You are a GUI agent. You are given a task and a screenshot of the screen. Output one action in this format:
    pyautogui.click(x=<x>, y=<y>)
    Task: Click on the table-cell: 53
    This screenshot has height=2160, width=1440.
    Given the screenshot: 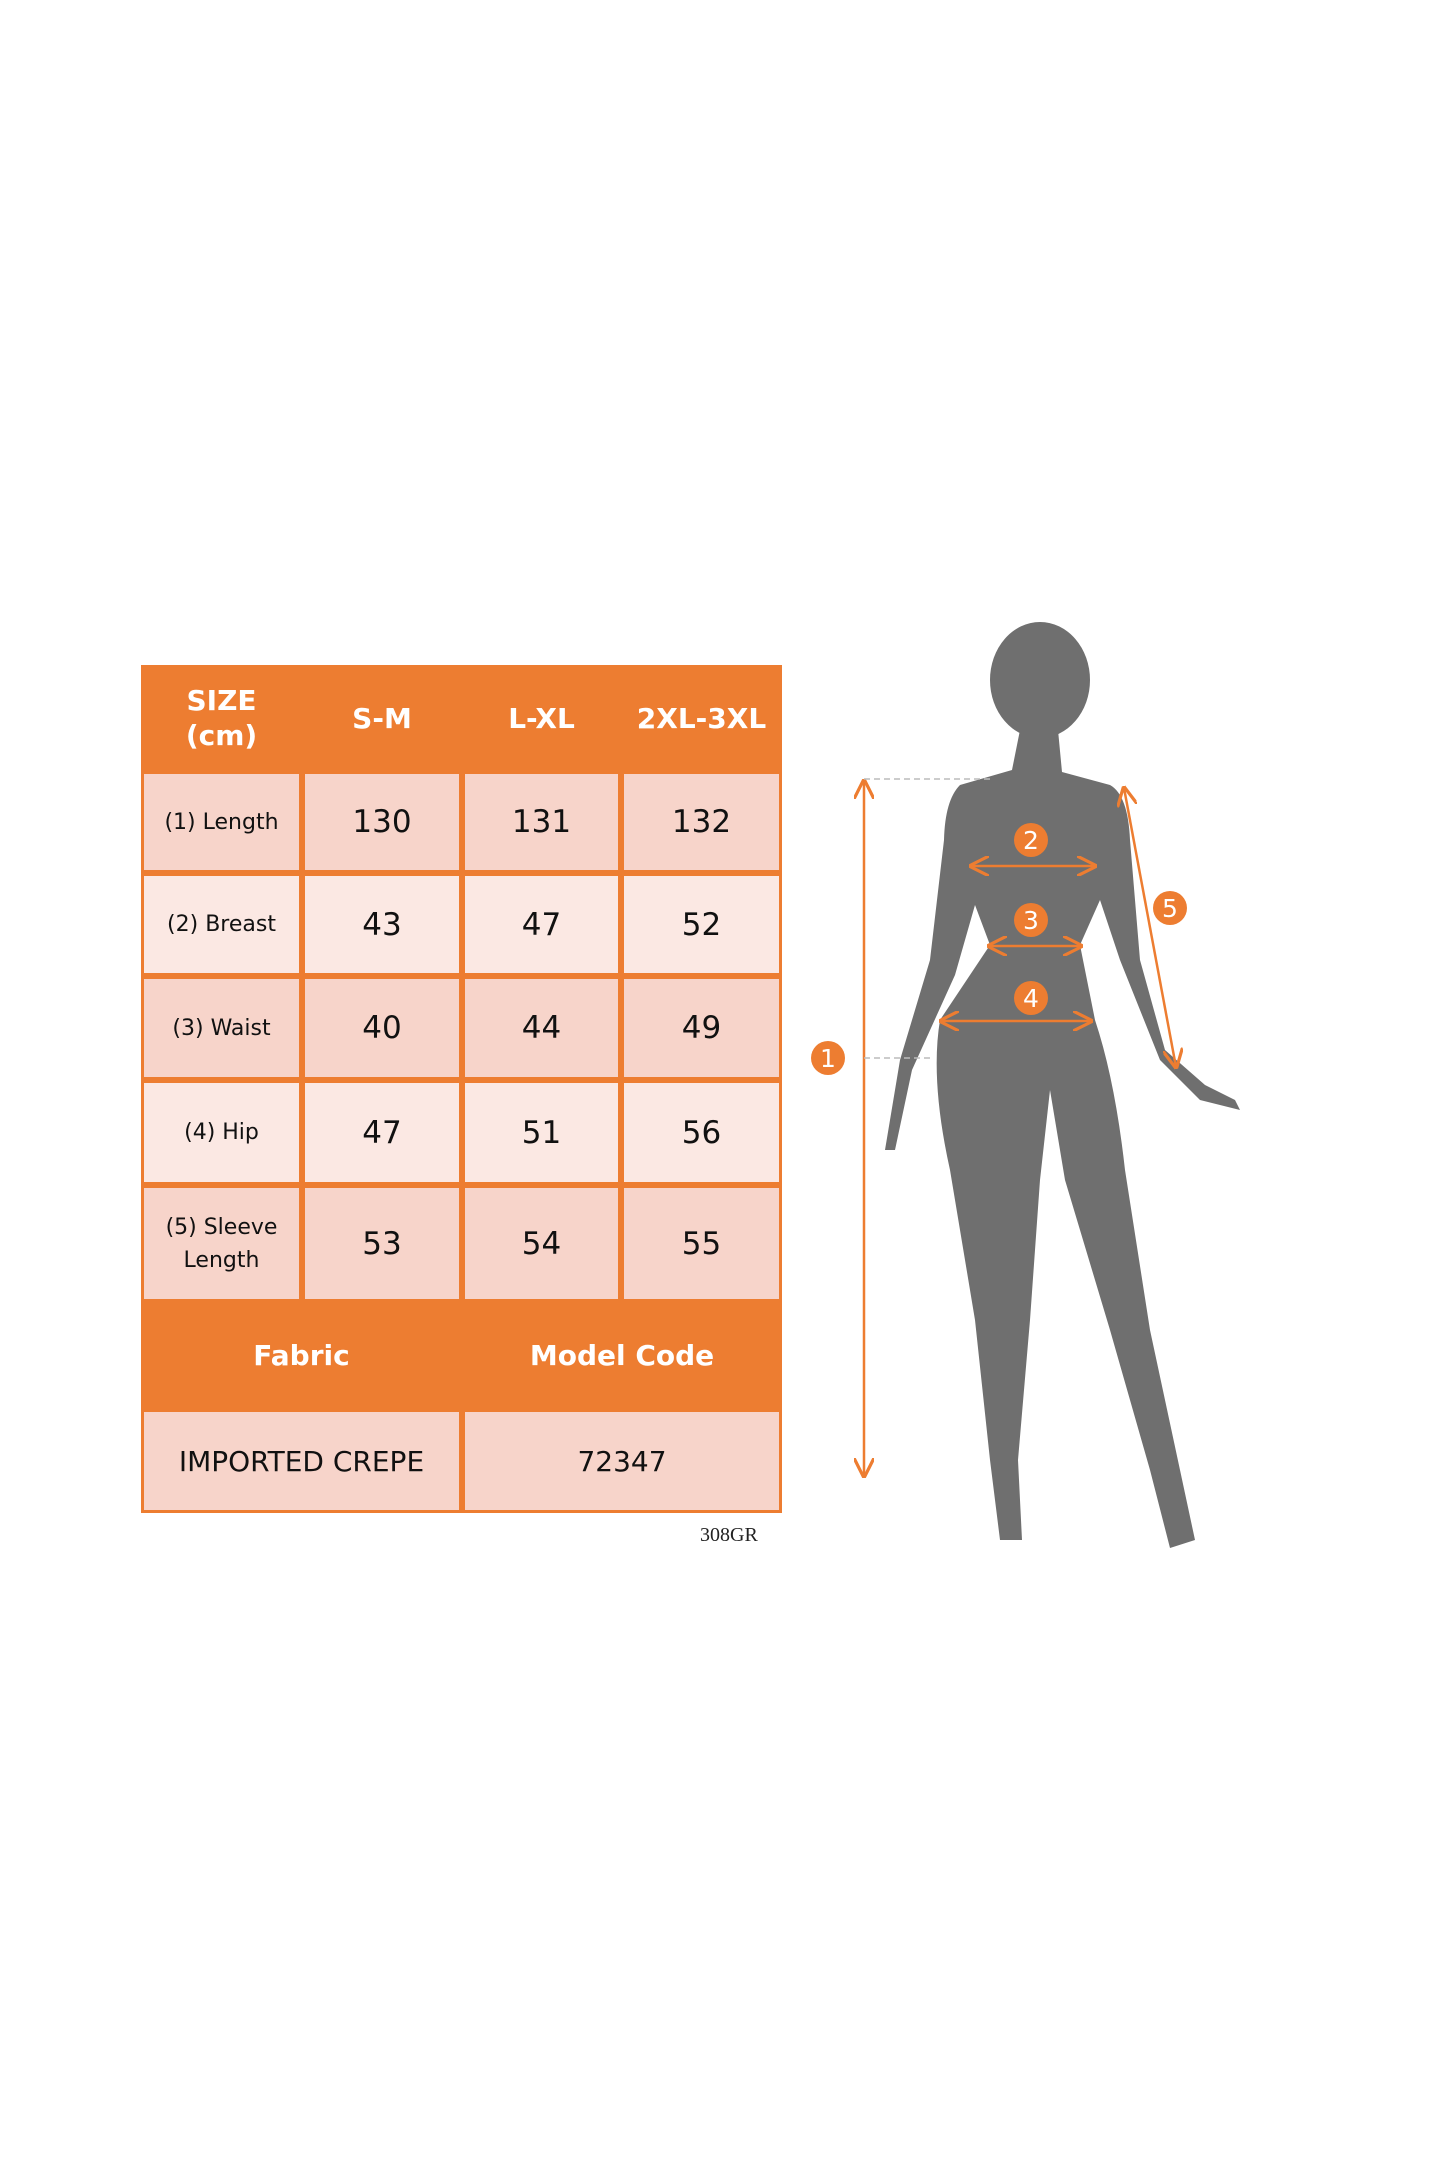 What is the action you would take?
    pyautogui.click(x=382, y=1243)
    